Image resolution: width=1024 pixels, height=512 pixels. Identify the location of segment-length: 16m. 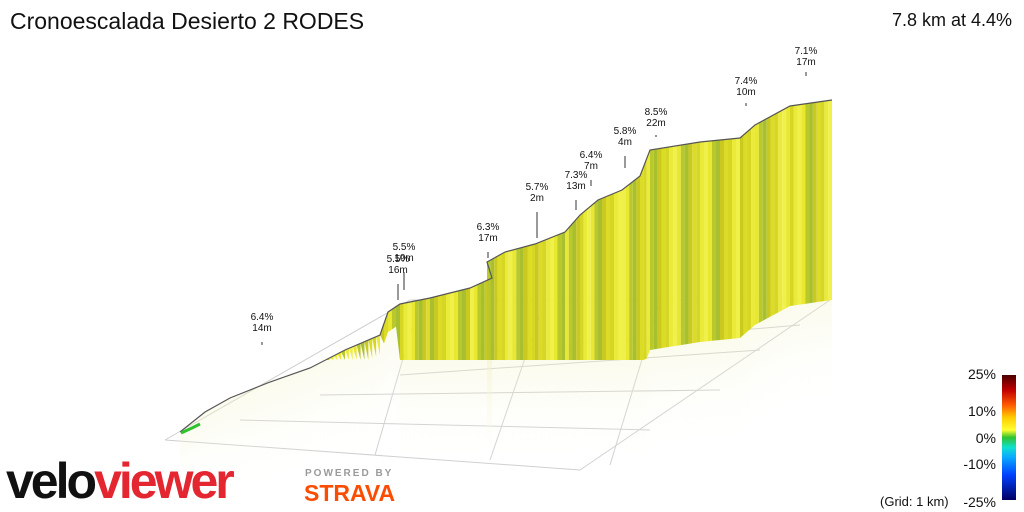
(397, 270).